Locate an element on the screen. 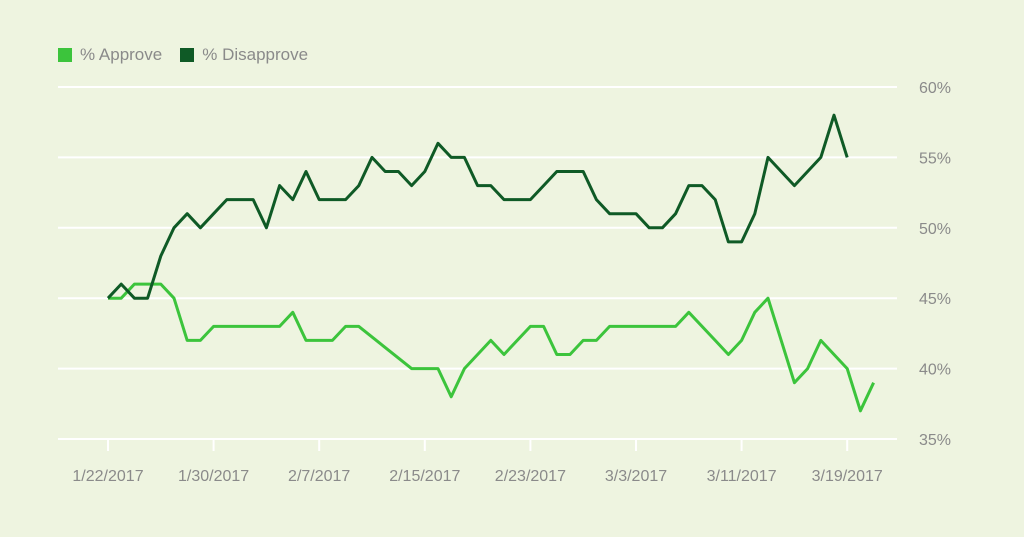  x-tick-label: 2/15/2017 is located at coordinates (424, 476).